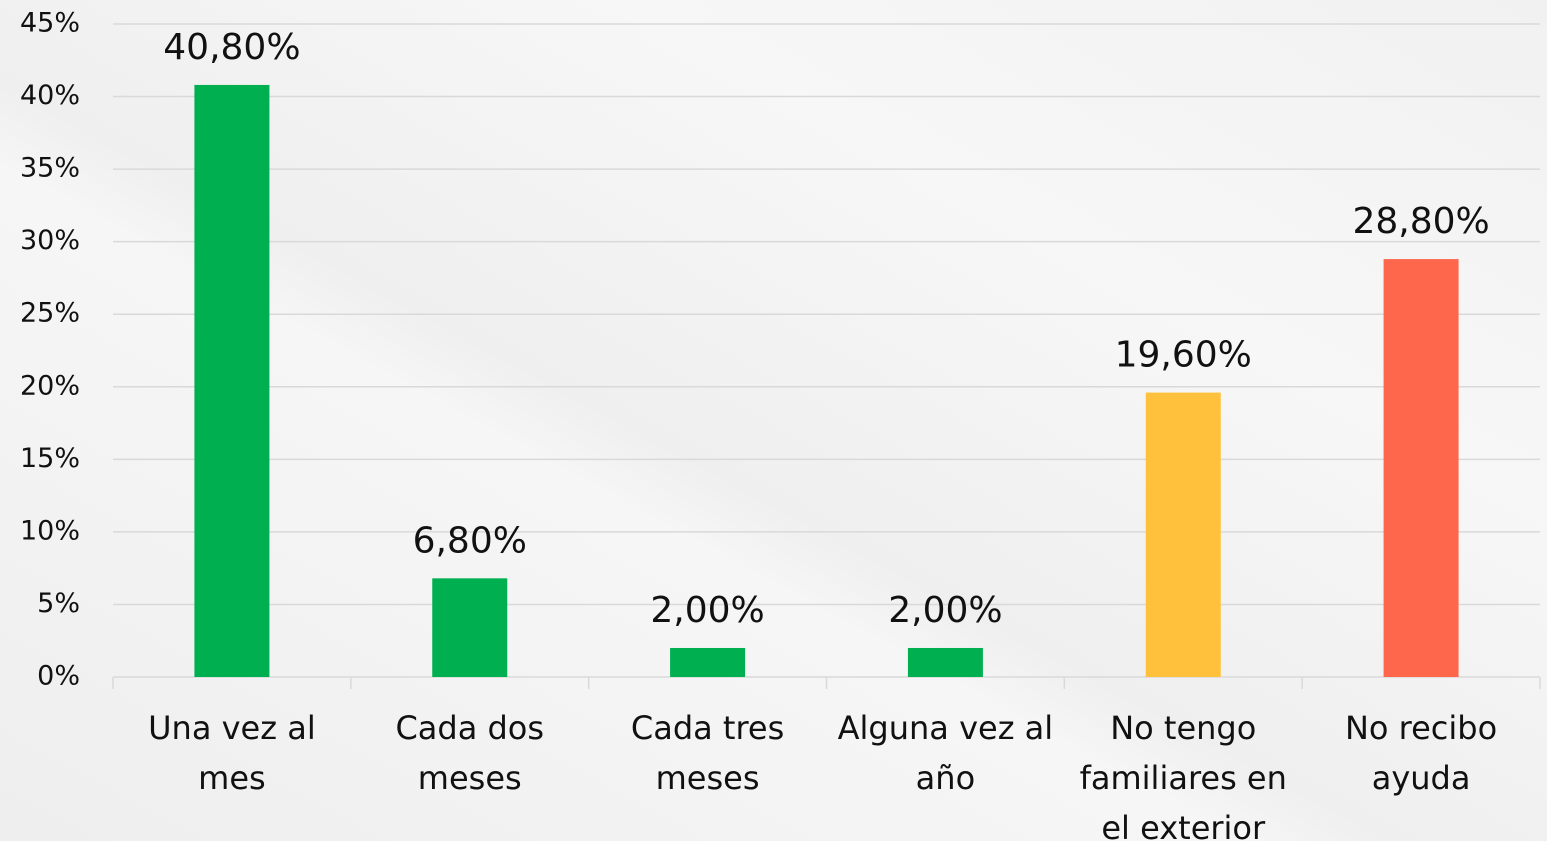  Describe the element at coordinates (50, 385) in the screenshot. I see `y-tick-label: 20%` at that location.